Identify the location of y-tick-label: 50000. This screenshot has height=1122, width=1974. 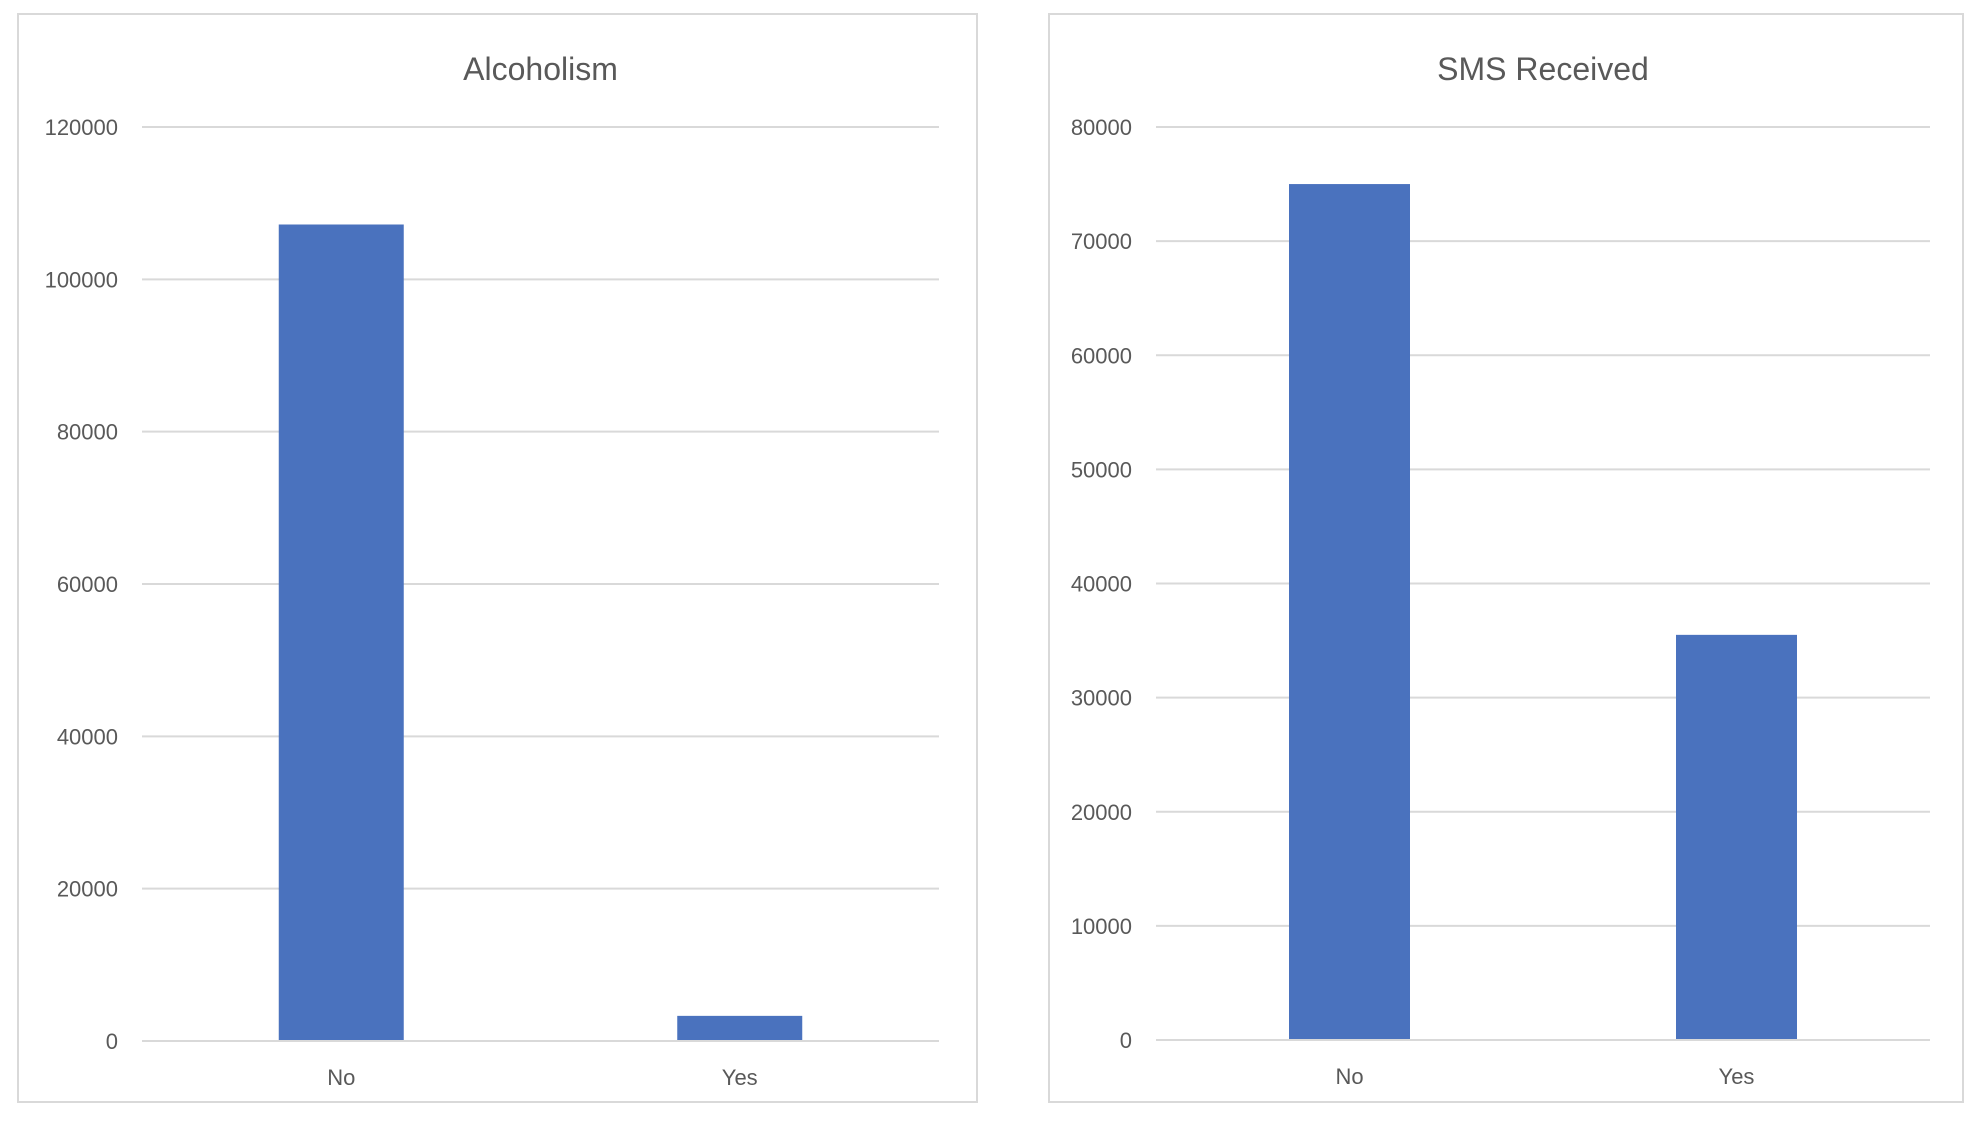
(1101, 469).